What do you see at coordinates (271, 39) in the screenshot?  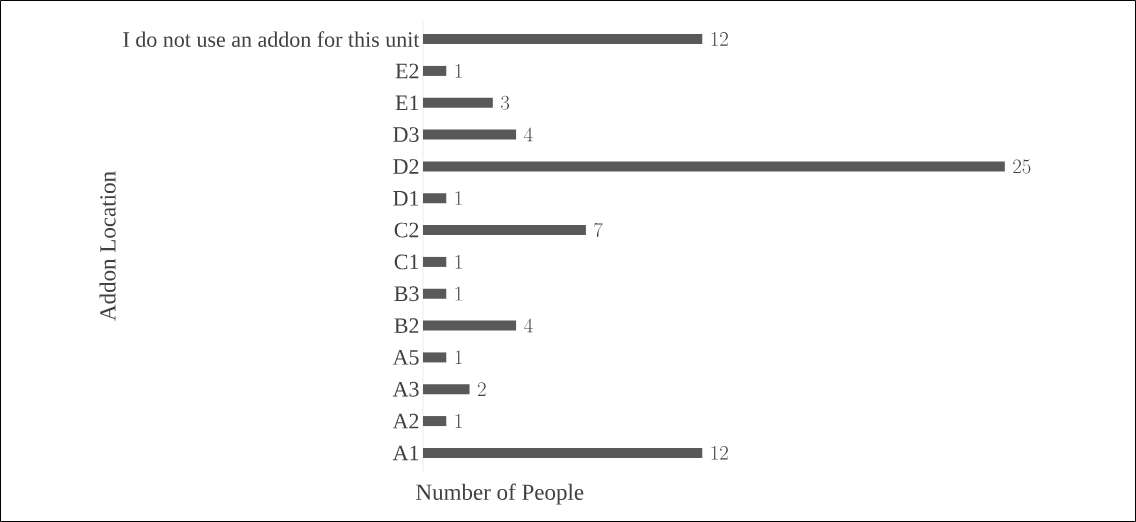 I see `y-tick-label: I do not use an addon for this unit` at bounding box center [271, 39].